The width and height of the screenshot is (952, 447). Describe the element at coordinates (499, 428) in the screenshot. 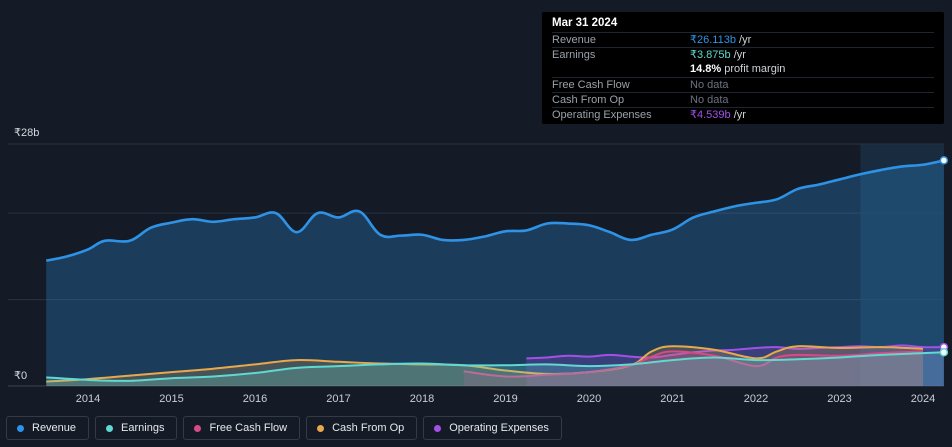

I see `legend-label: Operating Expenses` at that location.